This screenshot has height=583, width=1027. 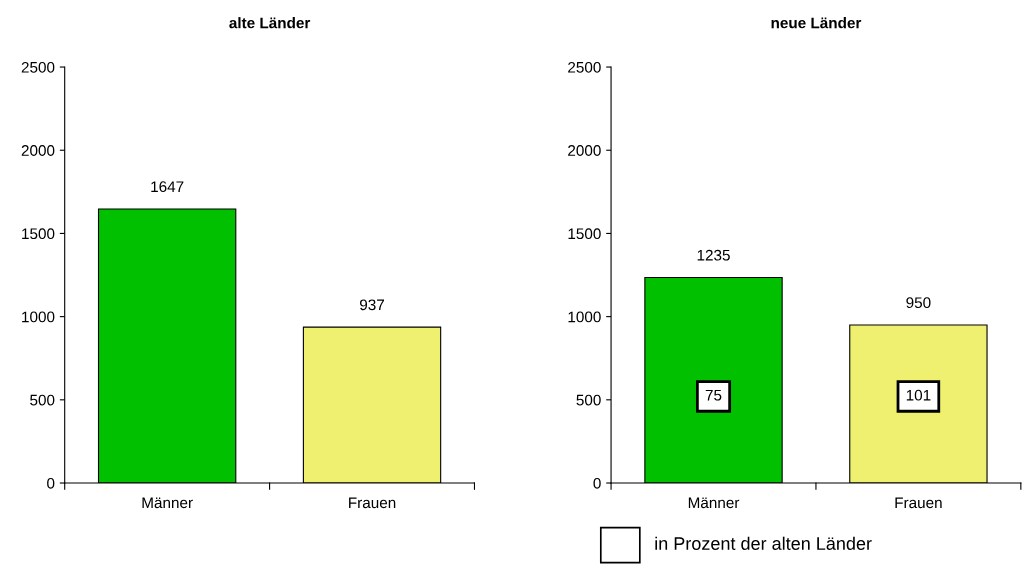 What do you see at coordinates (918, 395) in the screenshot?
I see `annotation: 101` at bounding box center [918, 395].